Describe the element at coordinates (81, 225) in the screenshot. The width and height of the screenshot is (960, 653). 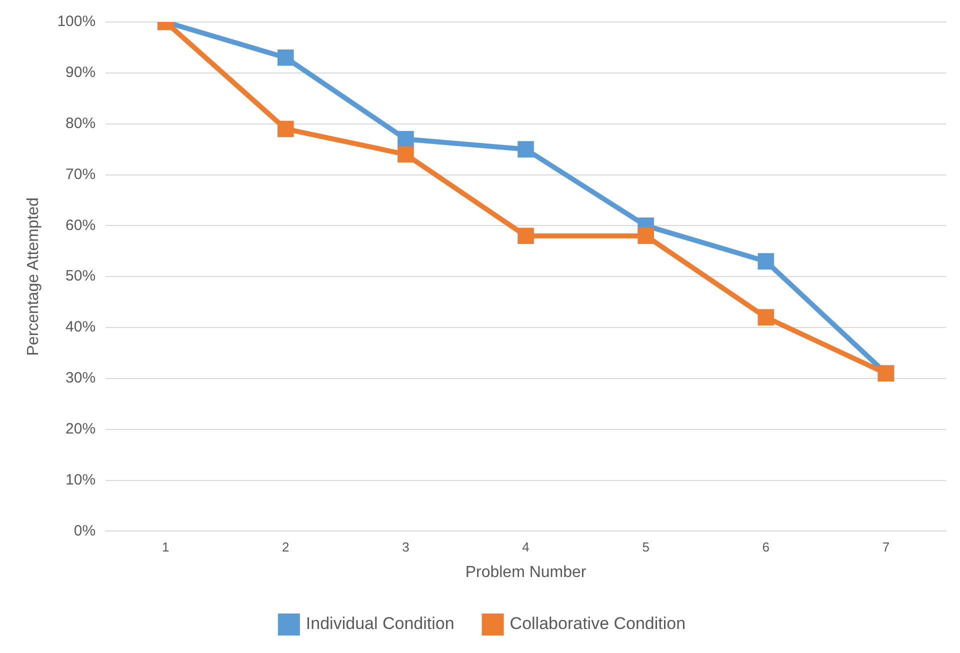
I see `y-tick-label: 60%` at that location.